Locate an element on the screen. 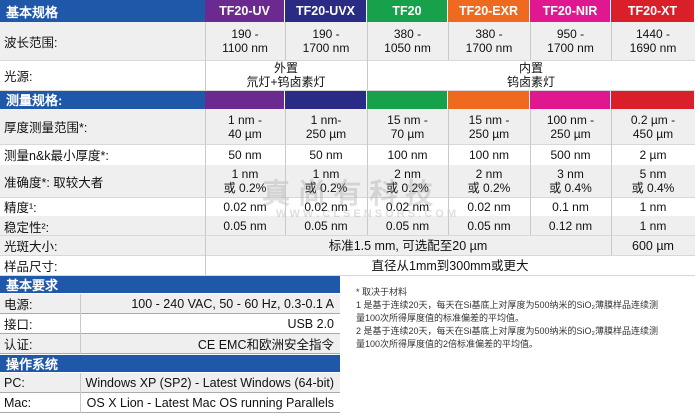 The image size is (695, 414). measure-cell-line: 2 µm is located at coordinates (653, 154).